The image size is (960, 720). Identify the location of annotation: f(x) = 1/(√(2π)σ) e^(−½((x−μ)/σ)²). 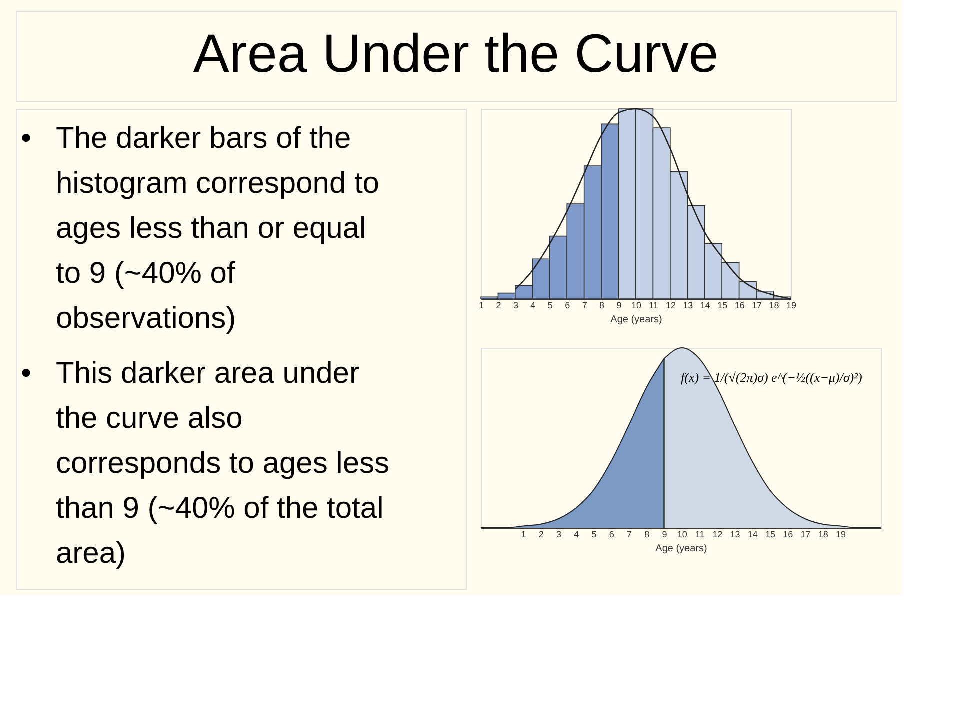
(771, 377).